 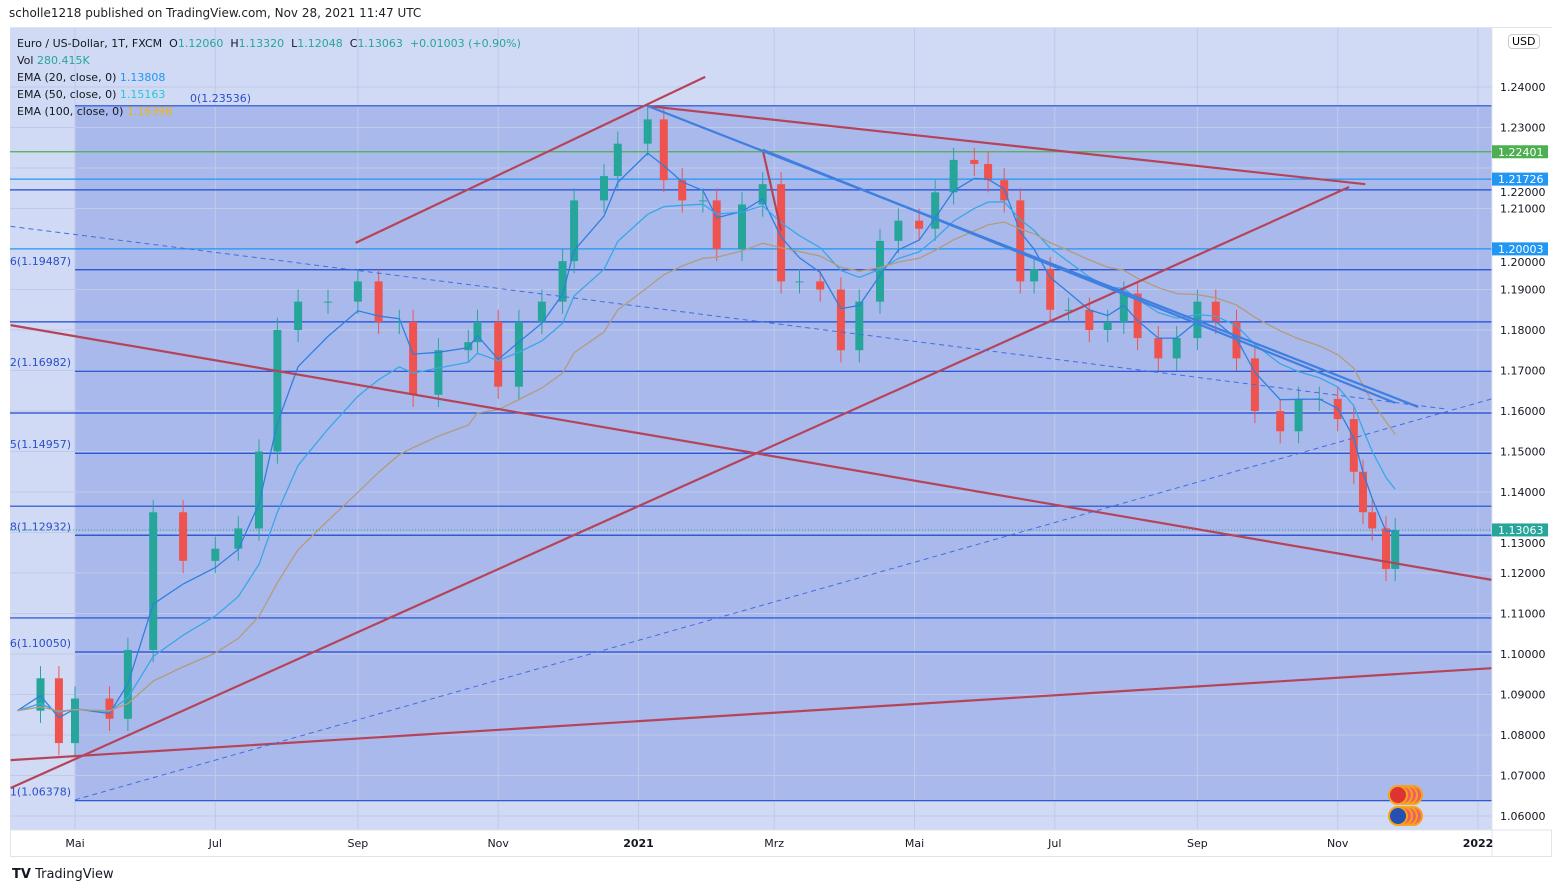 I want to click on price-tick-label: 1.08000, so click(x=1523, y=735).